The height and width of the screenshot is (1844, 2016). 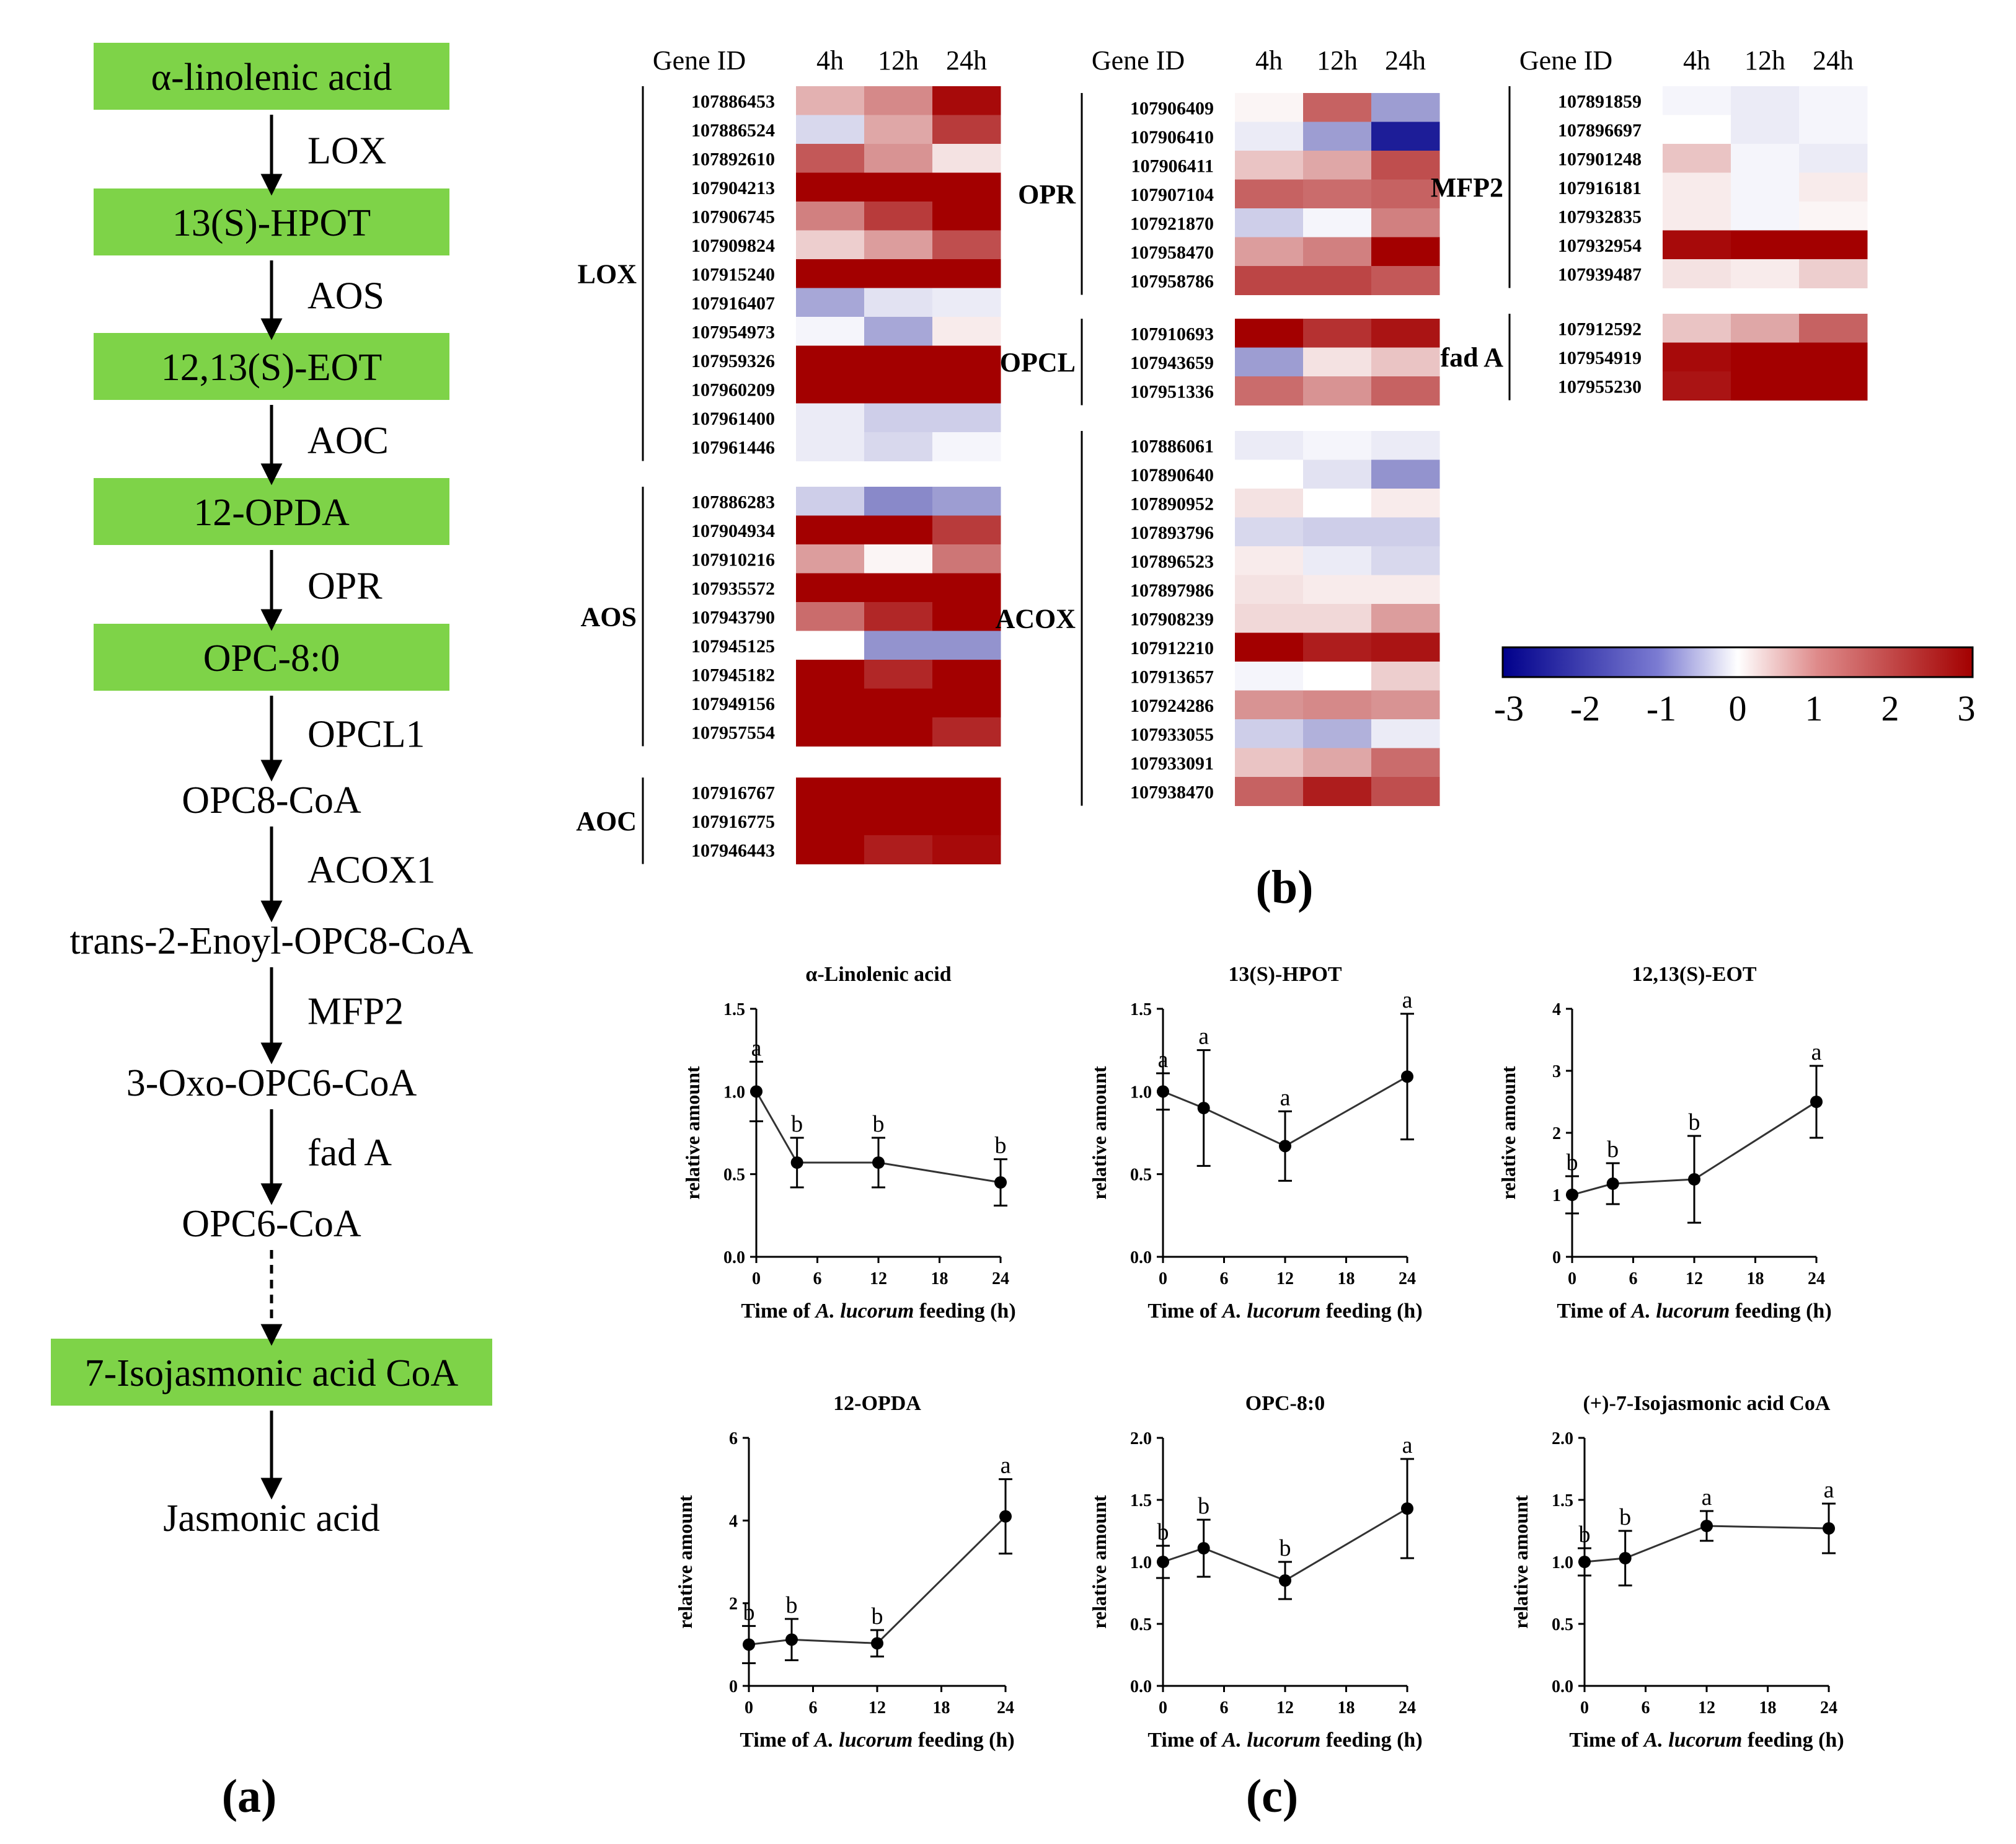 What do you see at coordinates (609, 617) in the screenshot?
I see `heatmap-group-label: AOS` at bounding box center [609, 617].